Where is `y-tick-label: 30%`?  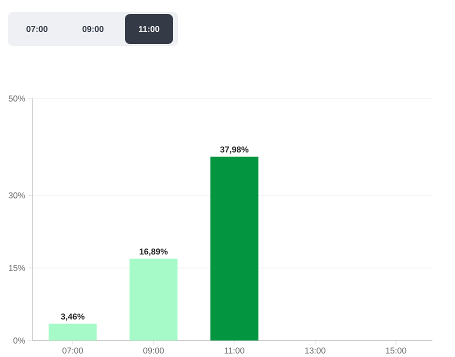
y-tick-label: 30% is located at coordinates (17, 195).